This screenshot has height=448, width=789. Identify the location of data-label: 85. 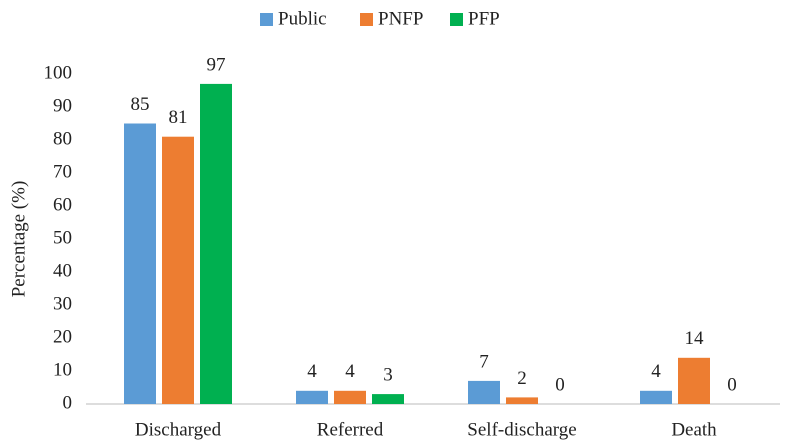
(140, 104).